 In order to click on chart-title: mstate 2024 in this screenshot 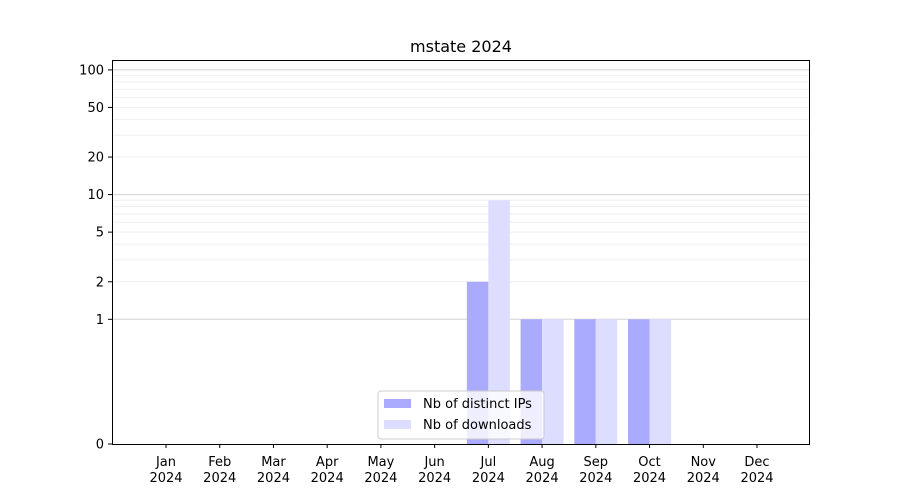, I will do `click(461, 46)`.